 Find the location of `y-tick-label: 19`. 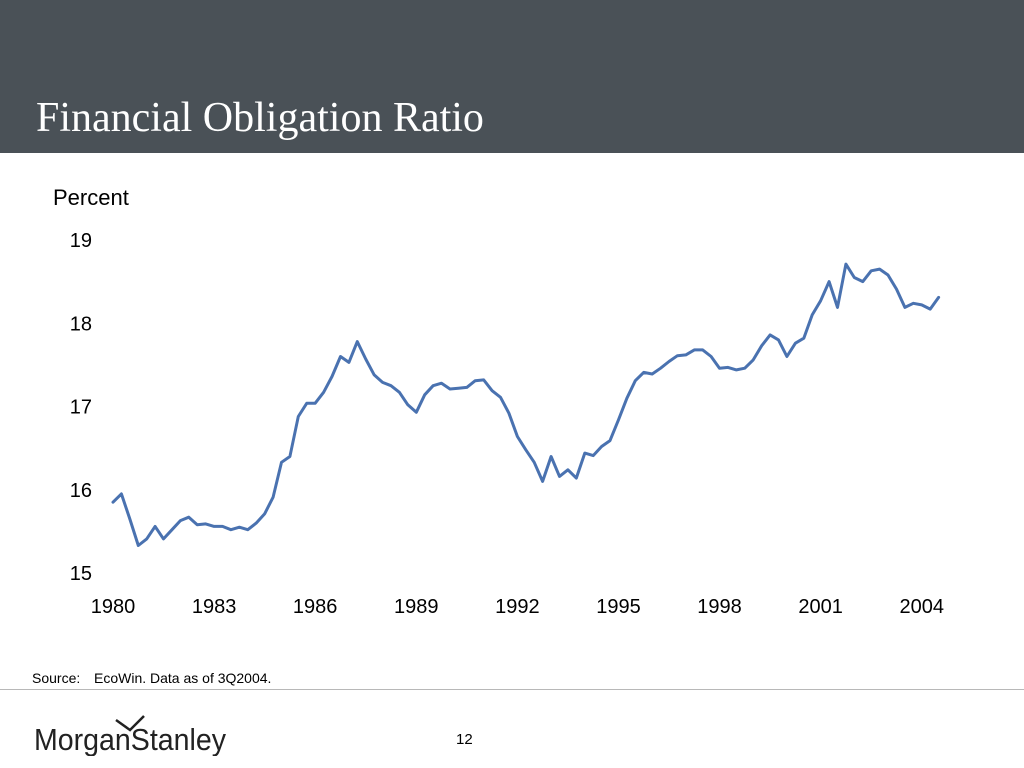

y-tick-label: 19 is located at coordinates (81, 241).